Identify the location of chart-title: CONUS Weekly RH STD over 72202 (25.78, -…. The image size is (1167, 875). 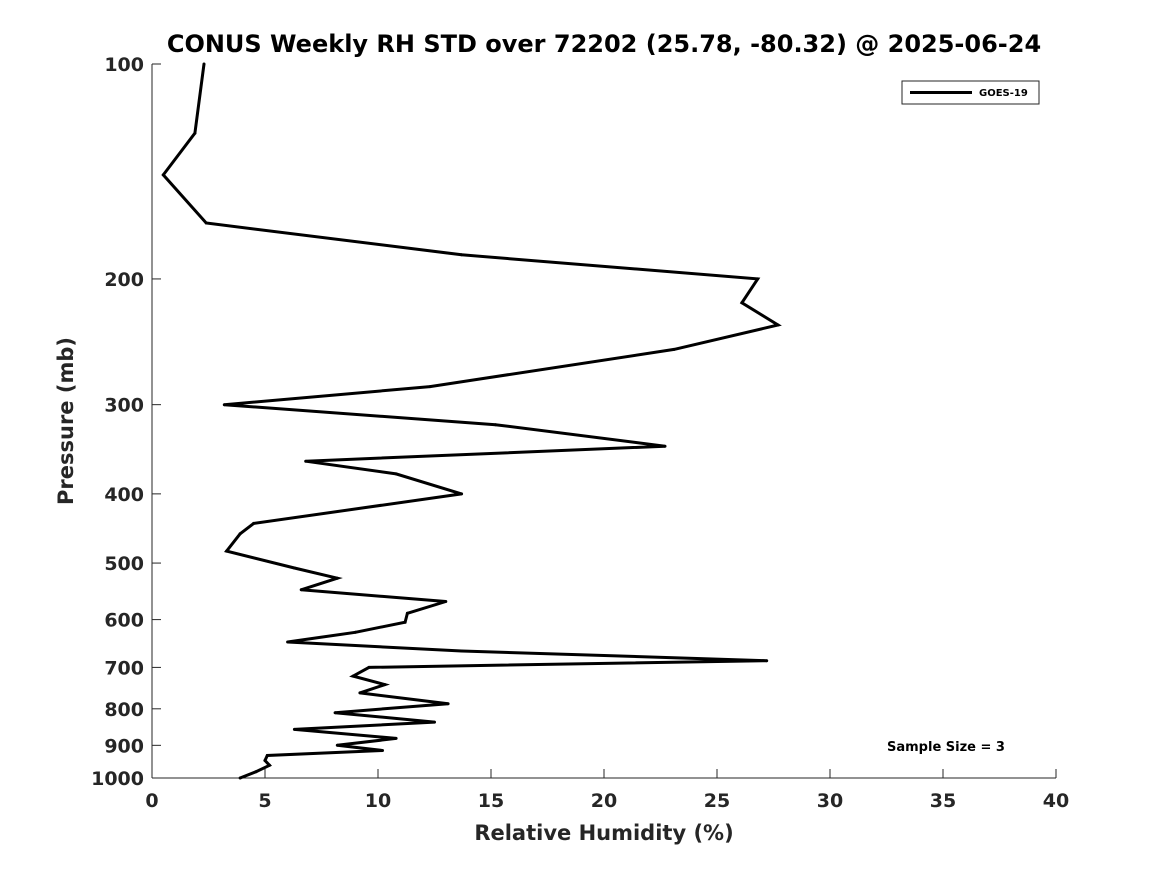
(604, 44).